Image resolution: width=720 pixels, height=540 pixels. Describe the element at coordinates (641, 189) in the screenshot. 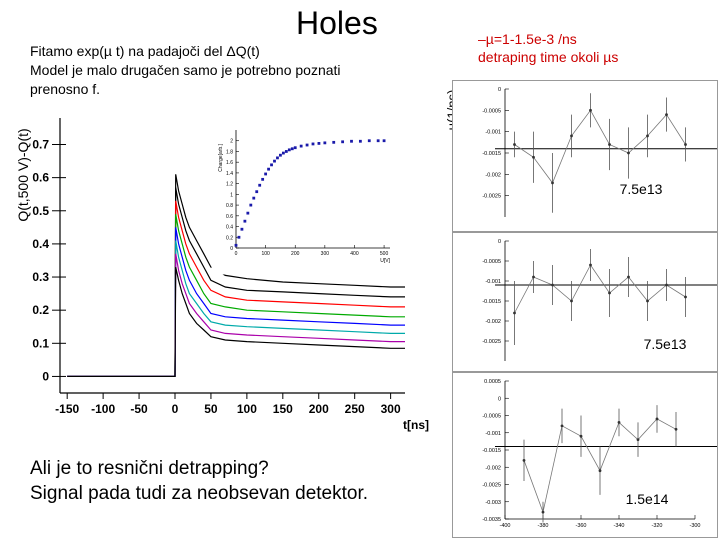

I see `panel-label: 7.5e13` at that location.